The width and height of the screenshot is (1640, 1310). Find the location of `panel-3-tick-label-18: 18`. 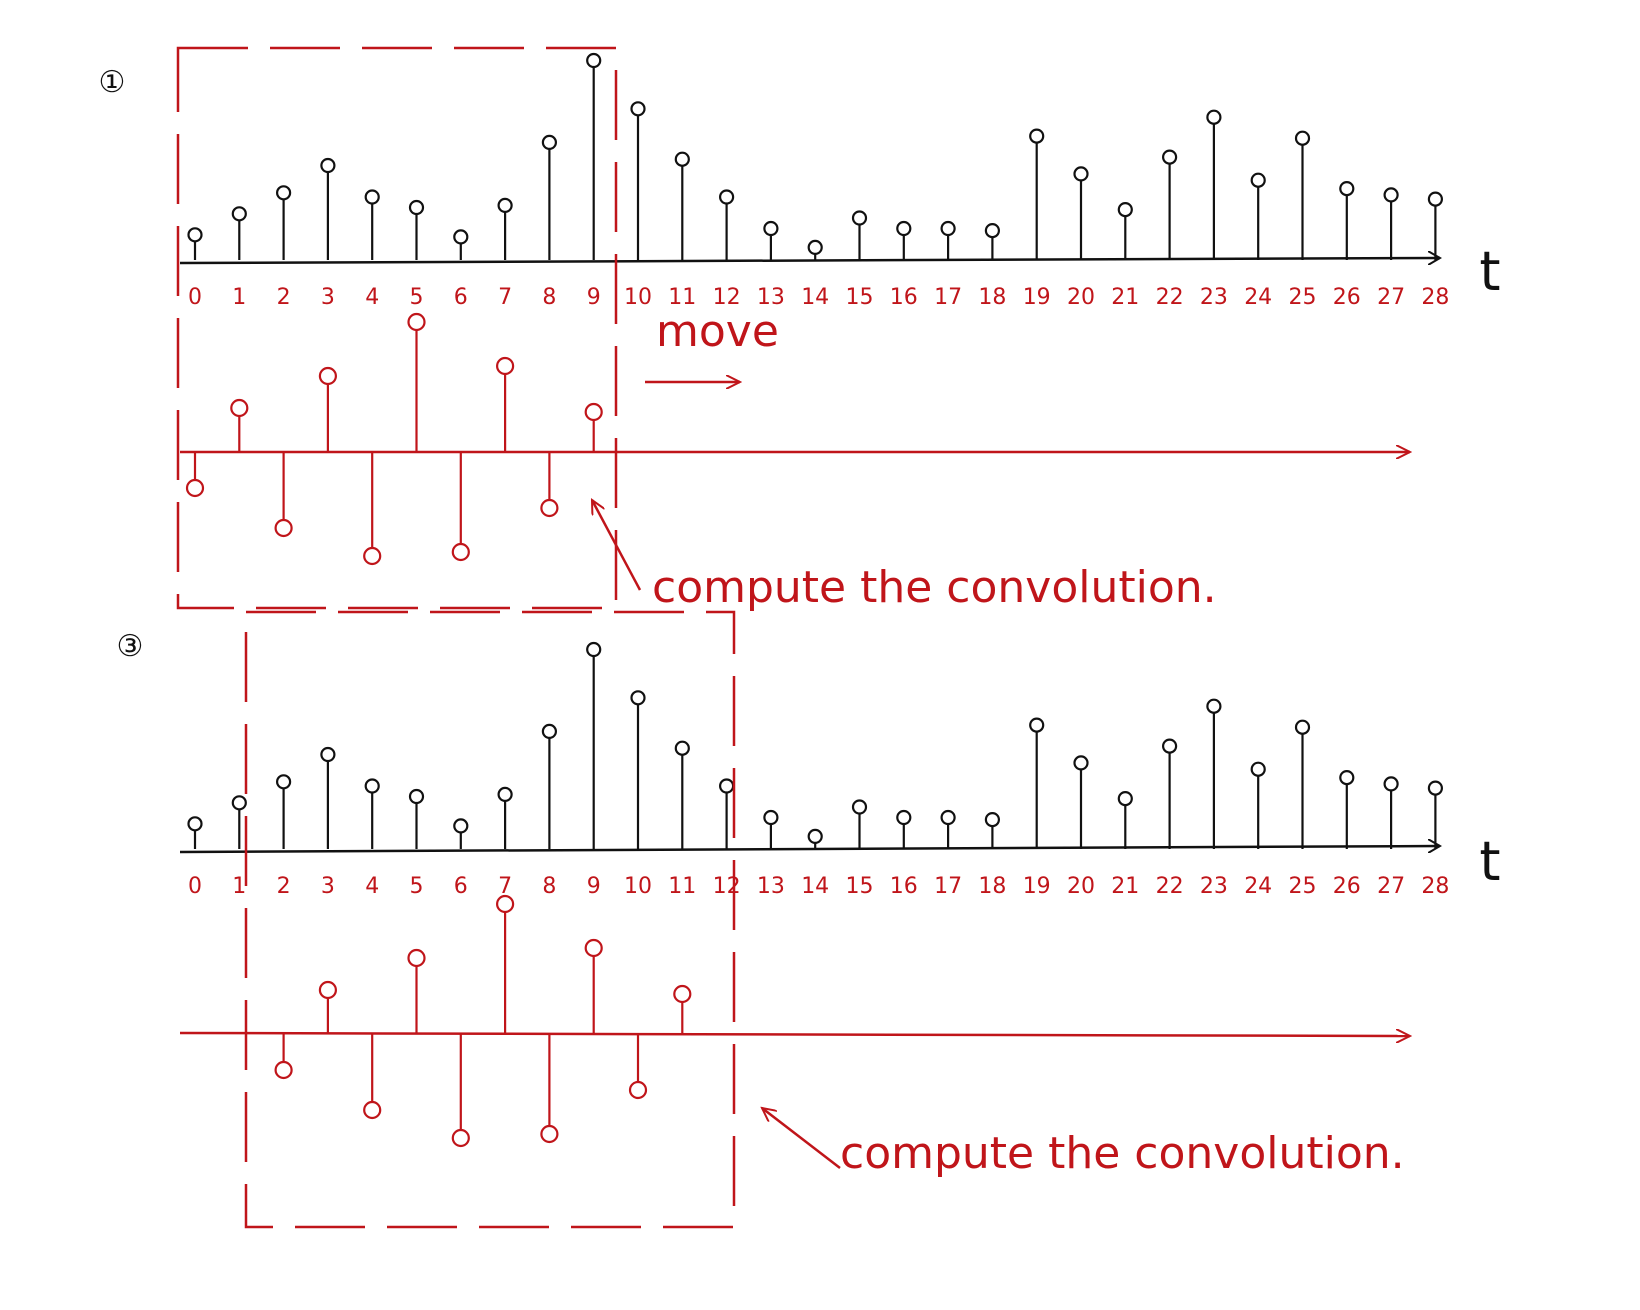

panel-3-tick-label-18: 18 is located at coordinates (992, 886).